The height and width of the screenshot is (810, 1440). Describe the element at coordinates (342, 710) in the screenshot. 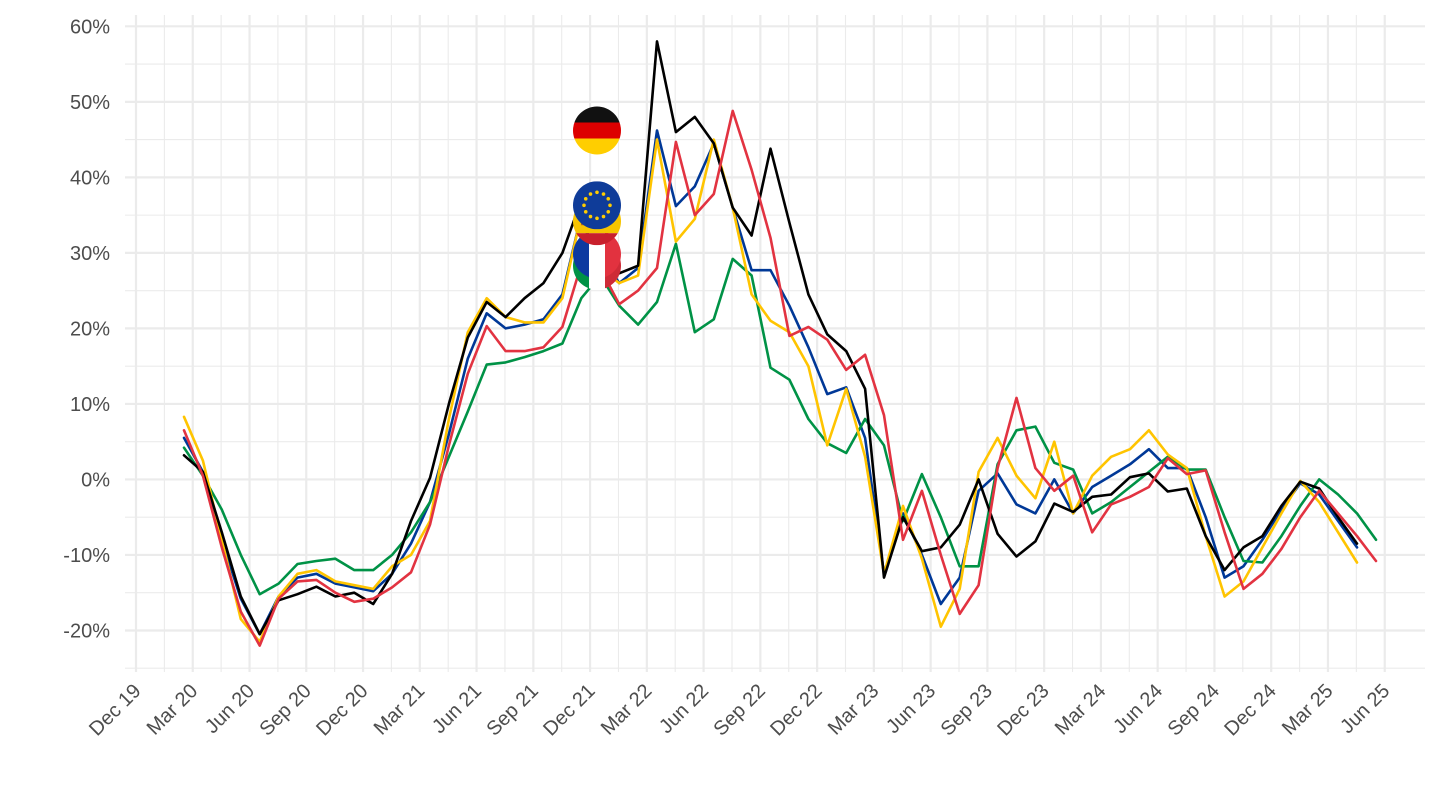

I see `x-tick-label: Dec 20` at that location.